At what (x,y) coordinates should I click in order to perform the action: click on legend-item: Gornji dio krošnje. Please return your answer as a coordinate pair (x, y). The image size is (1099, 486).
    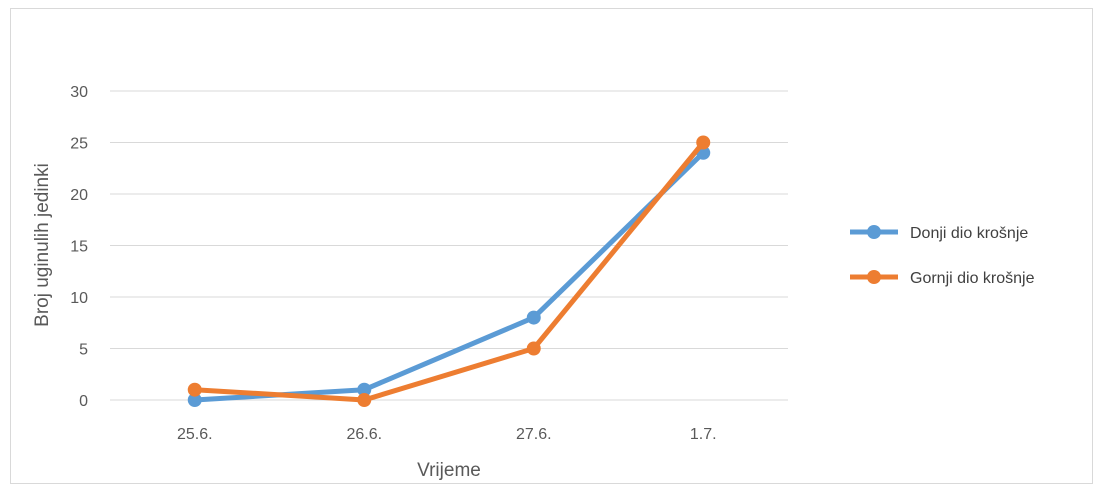
    Looking at the image, I should click on (942, 278).